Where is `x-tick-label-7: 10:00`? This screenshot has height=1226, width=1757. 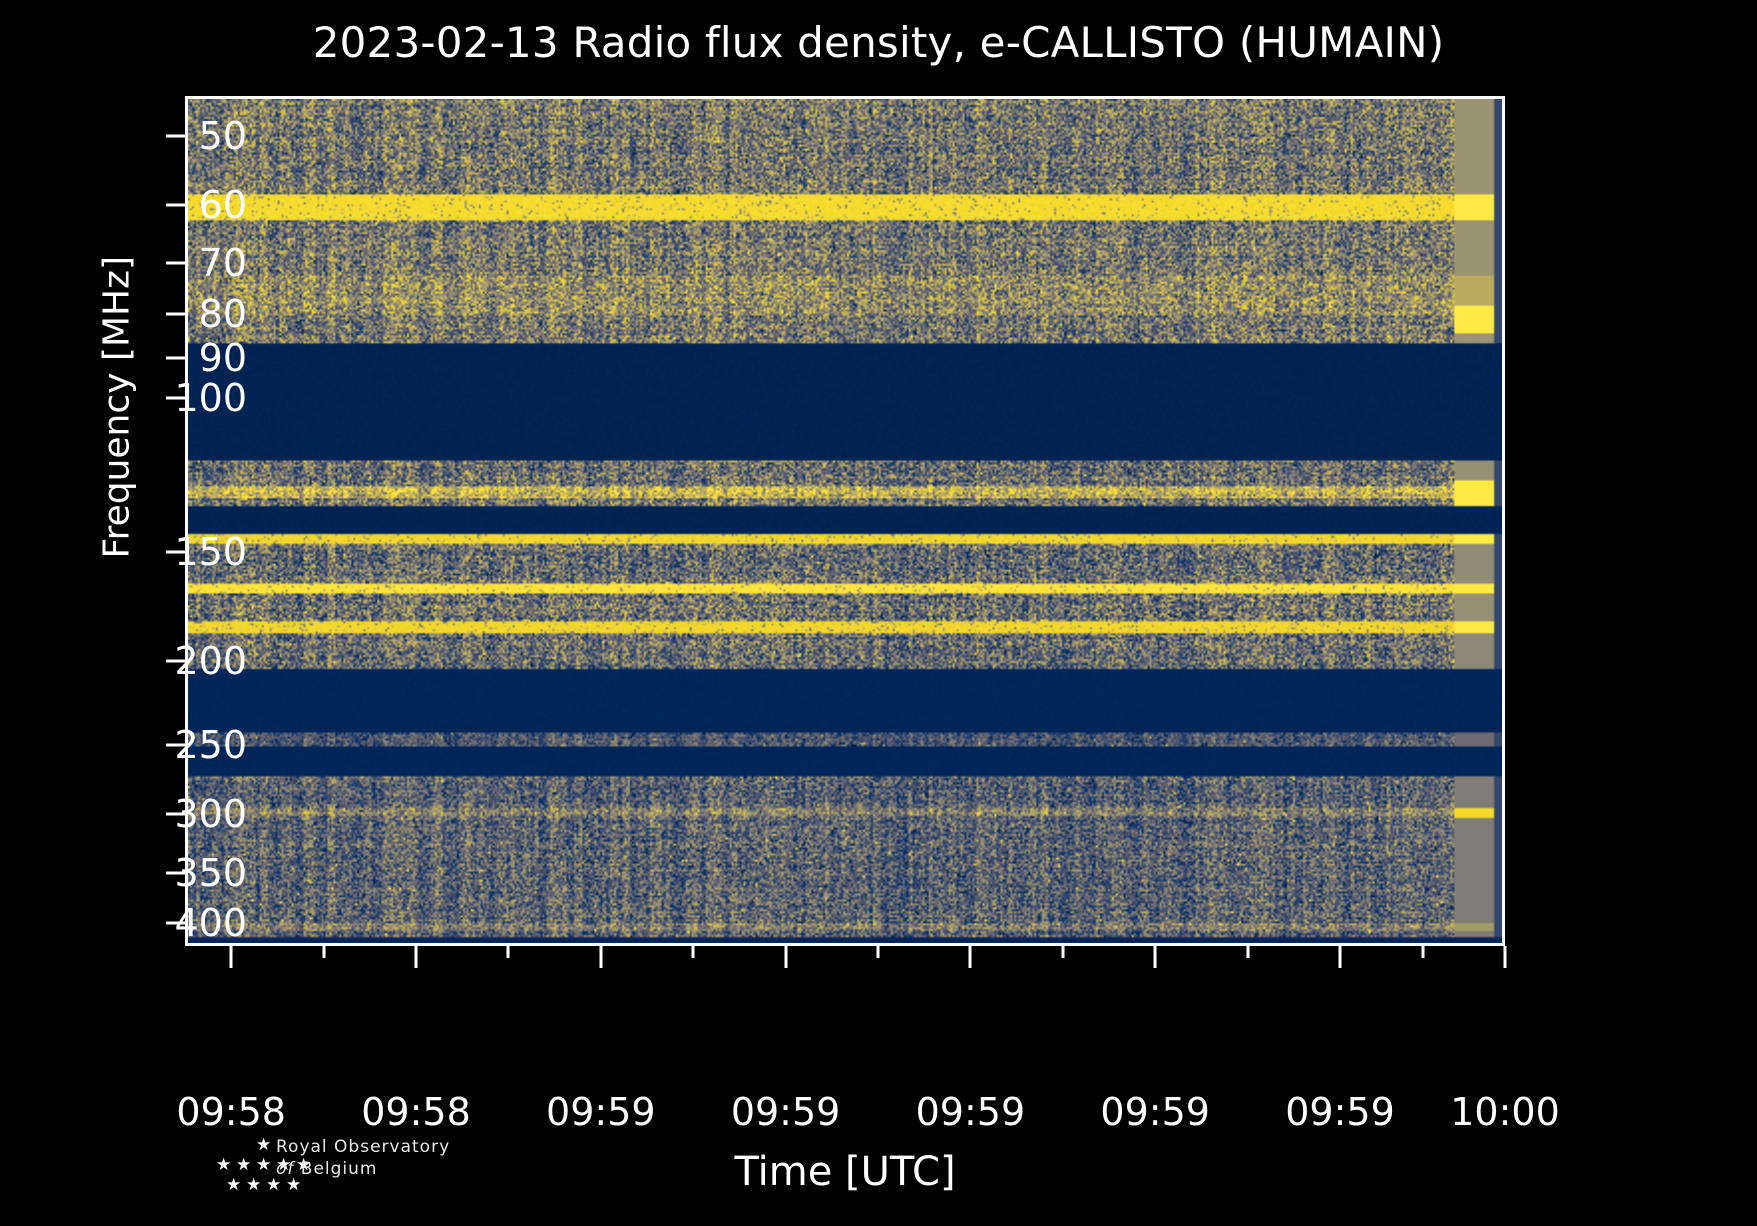
x-tick-label-7: 10:00 is located at coordinates (1505, 1112).